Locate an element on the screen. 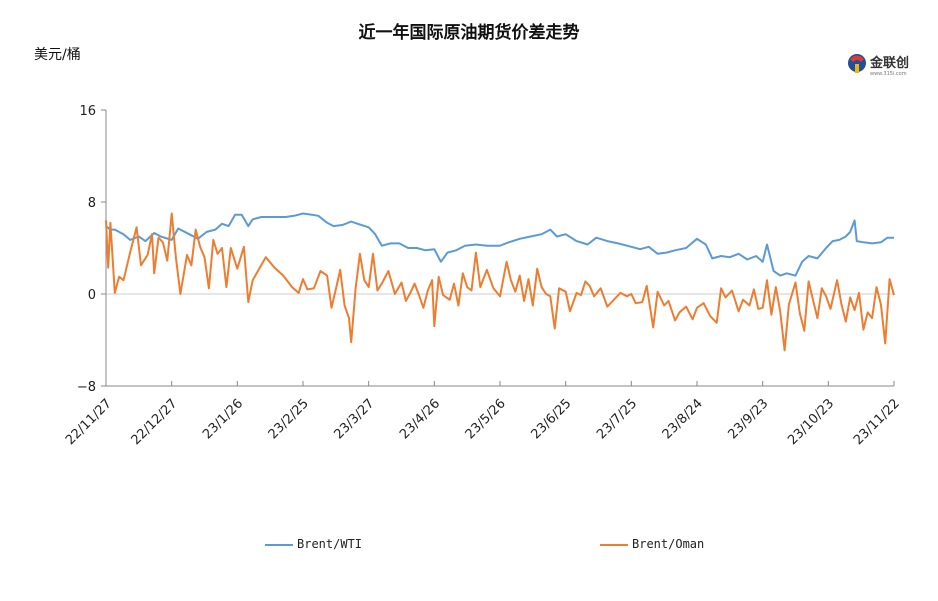  legend-label-brent-oman: Brent/Oman is located at coordinates (668, 544).